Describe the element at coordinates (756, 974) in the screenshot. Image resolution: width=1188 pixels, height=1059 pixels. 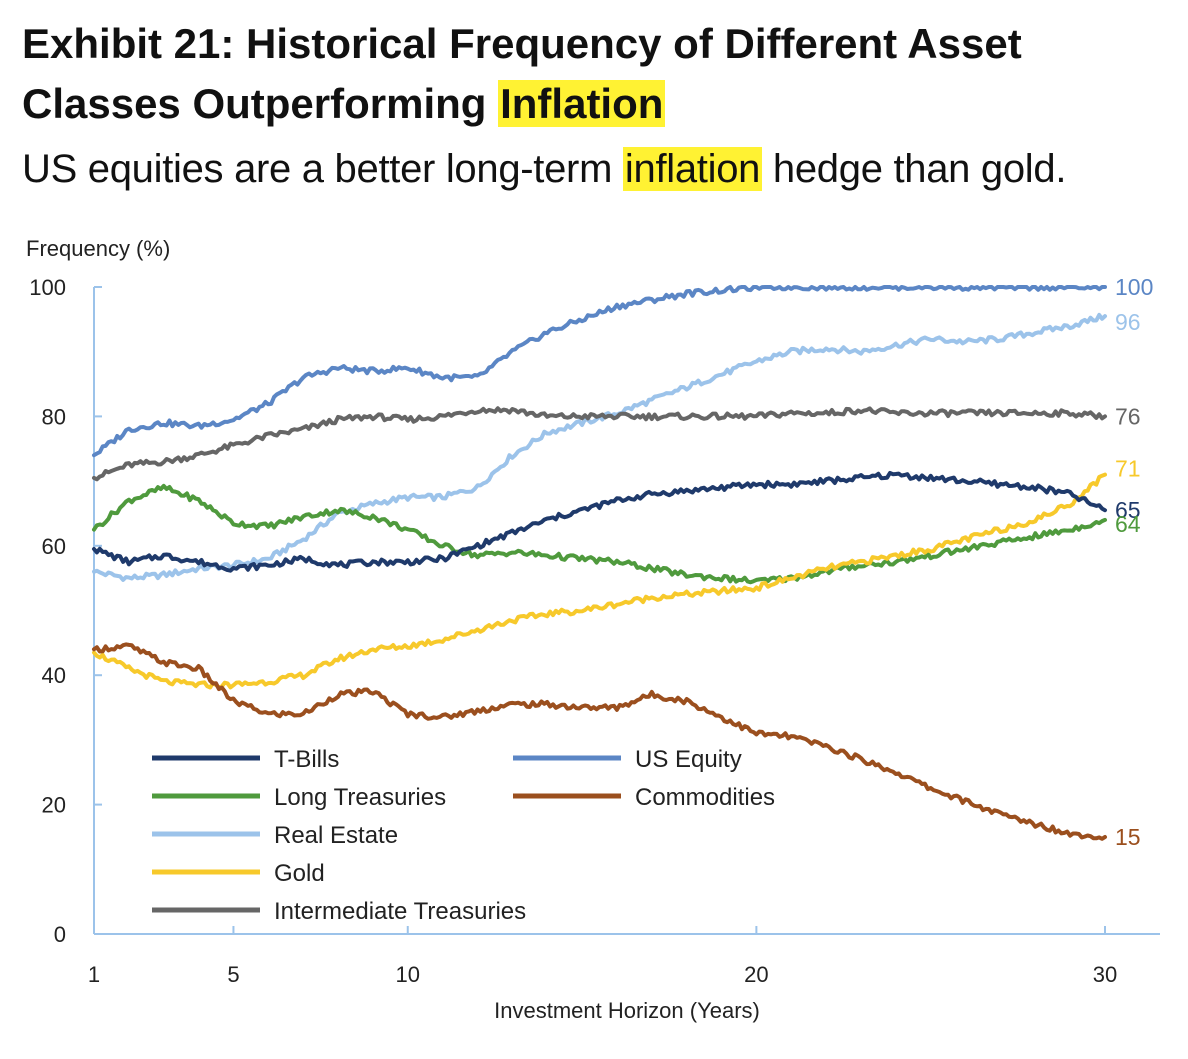
I see `x-tick-label: 20` at that location.